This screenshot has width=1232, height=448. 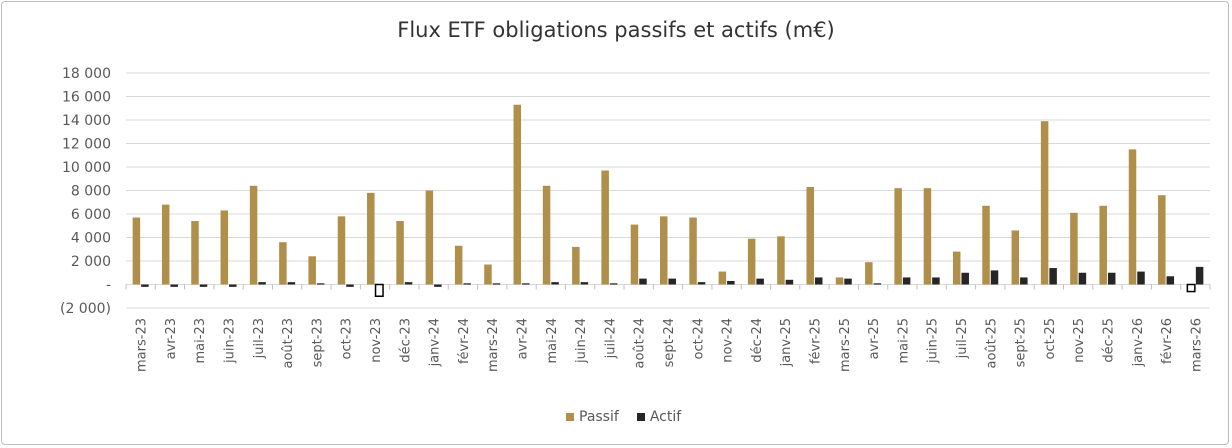 I want to click on x-tick-label: mai-24, so click(x=552, y=340).